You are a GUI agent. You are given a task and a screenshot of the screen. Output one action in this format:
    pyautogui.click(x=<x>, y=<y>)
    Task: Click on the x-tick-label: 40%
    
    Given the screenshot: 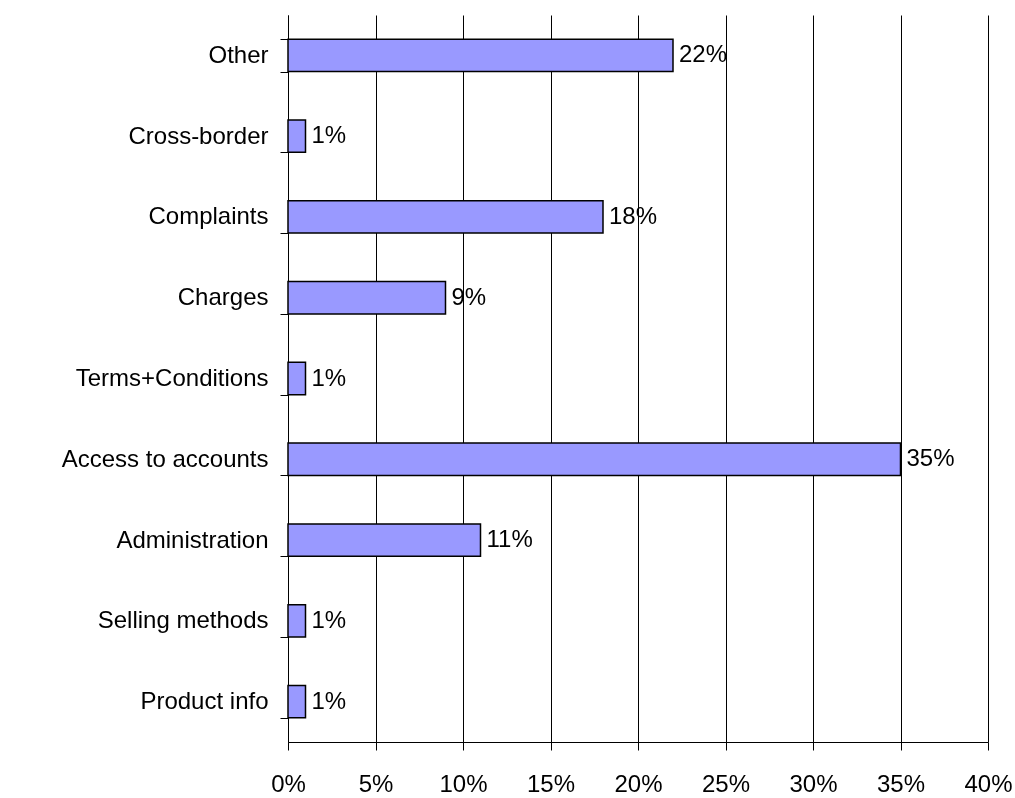 What is the action you would take?
    pyautogui.click(x=988, y=783)
    